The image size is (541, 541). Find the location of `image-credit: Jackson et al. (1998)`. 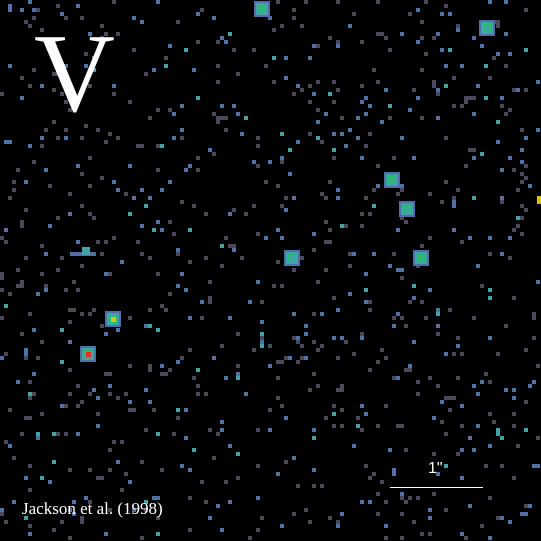

image-credit: Jackson et al. (1998) is located at coordinates (92, 508).